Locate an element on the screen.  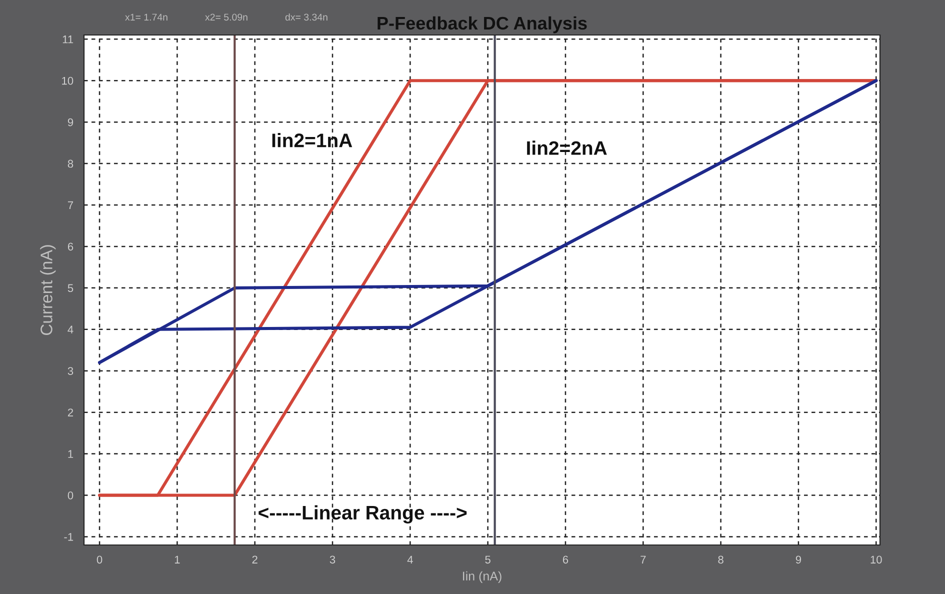
x-tick-label: 0 is located at coordinates (99, 560).